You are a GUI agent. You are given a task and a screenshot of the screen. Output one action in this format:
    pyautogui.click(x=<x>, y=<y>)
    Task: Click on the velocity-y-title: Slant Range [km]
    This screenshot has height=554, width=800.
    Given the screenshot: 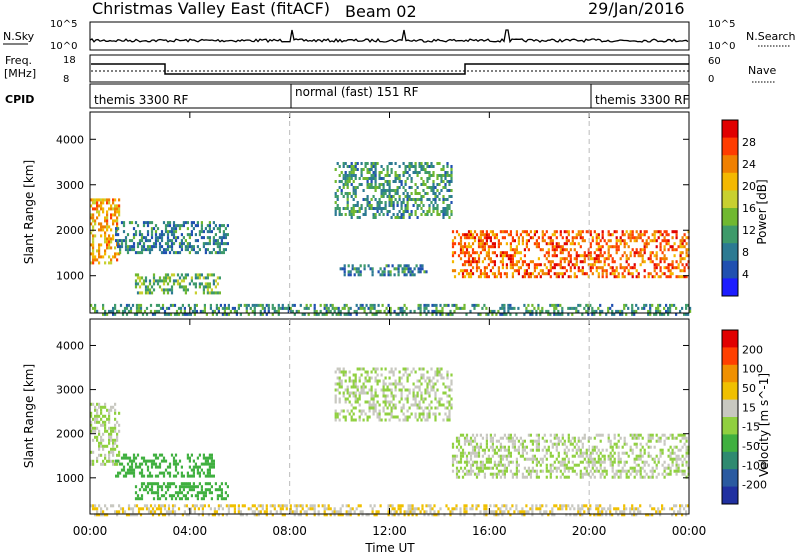 What is the action you would take?
    pyautogui.click(x=29, y=416)
    